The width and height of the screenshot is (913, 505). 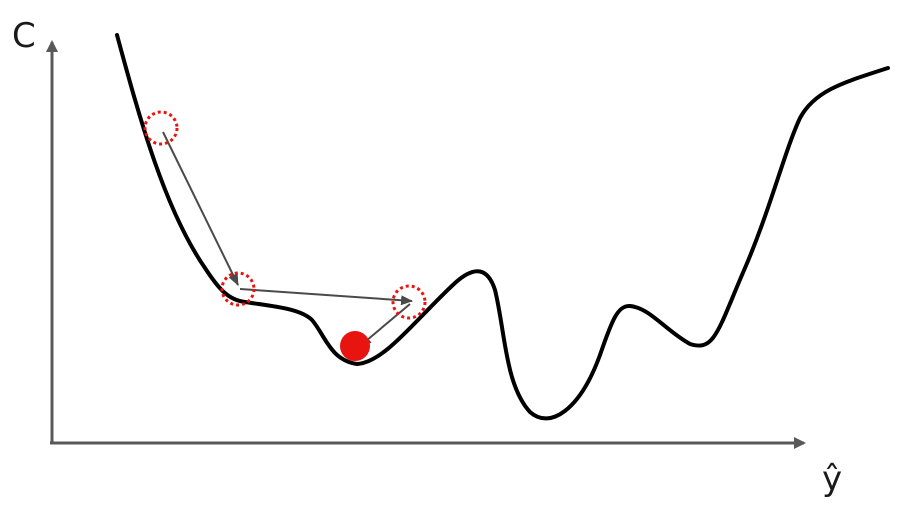 What do you see at coordinates (355, 346) in the screenshot?
I see `current-position-ball` at bounding box center [355, 346].